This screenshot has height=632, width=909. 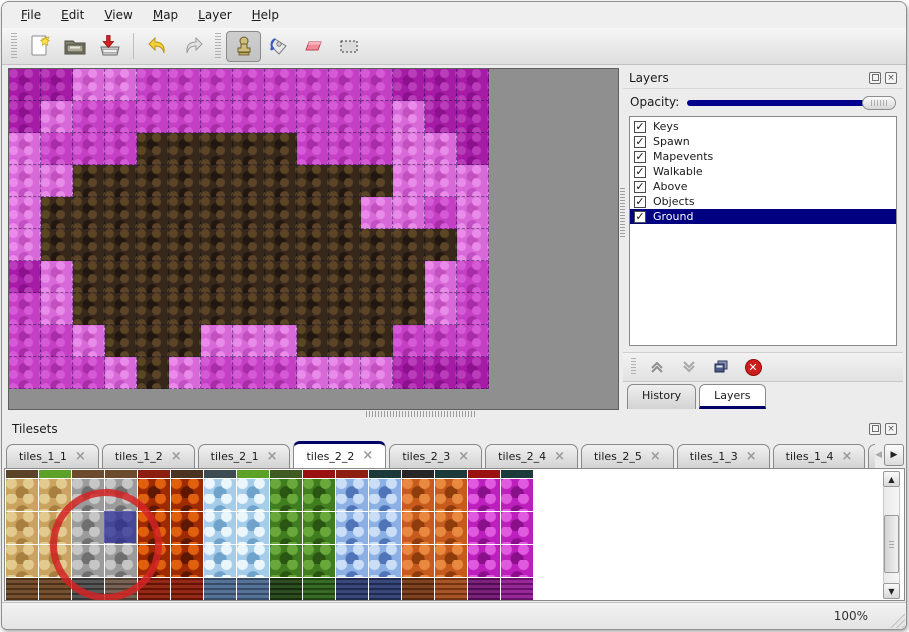 I want to click on tileset-tab-tiles_1_3: tiles_1_3 ×, so click(x=723, y=456).